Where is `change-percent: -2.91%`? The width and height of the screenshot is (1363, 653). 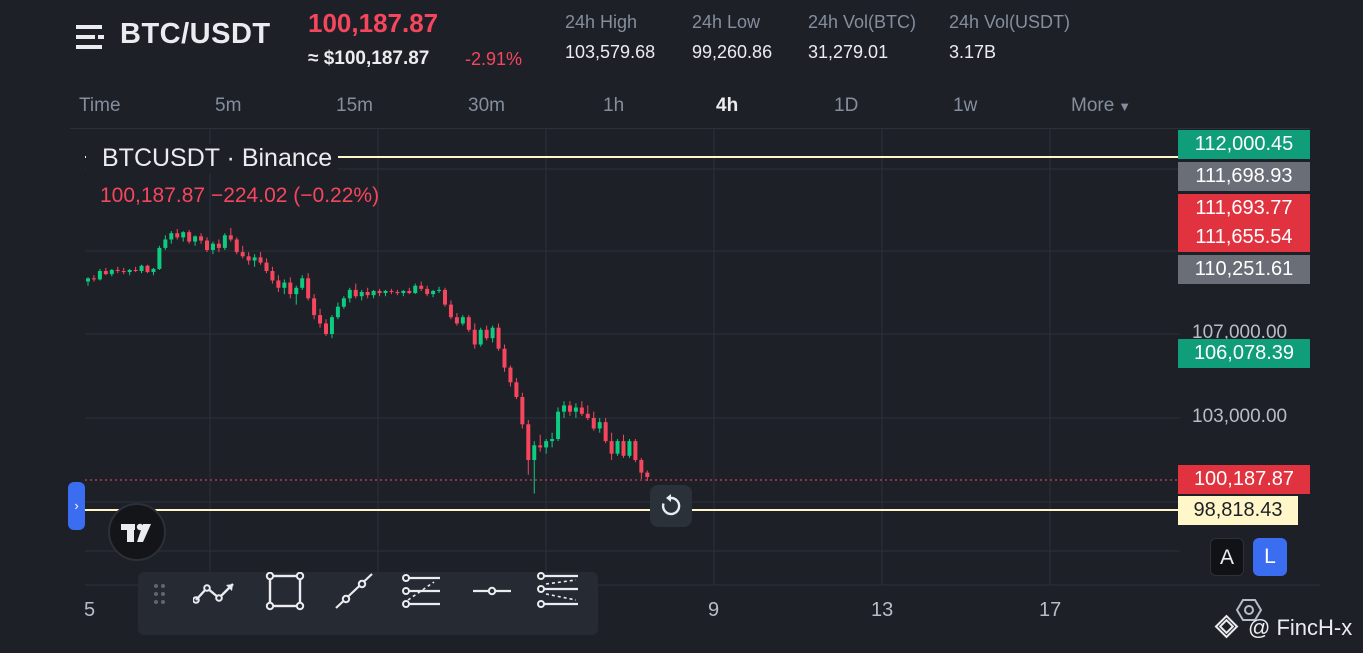
change-percent: -2.91% is located at coordinates (494, 59).